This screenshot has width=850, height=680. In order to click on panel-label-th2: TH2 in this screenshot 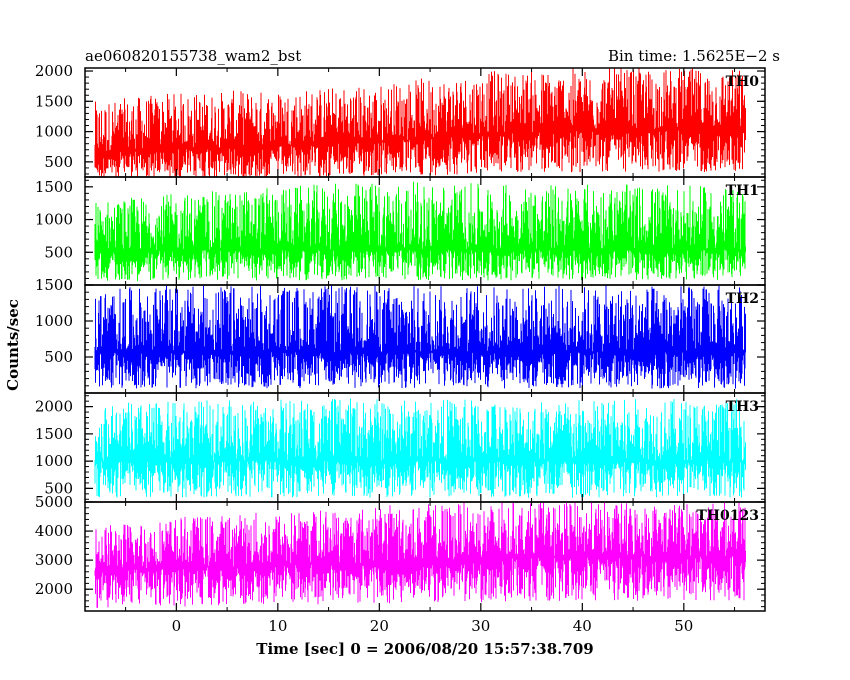, I will do `click(742, 299)`.